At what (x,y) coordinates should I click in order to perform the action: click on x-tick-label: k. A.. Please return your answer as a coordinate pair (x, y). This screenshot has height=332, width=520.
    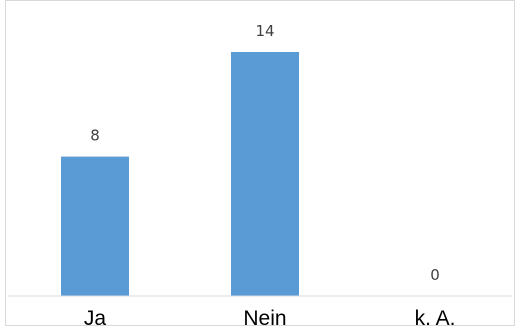
    Looking at the image, I should click on (435, 318).